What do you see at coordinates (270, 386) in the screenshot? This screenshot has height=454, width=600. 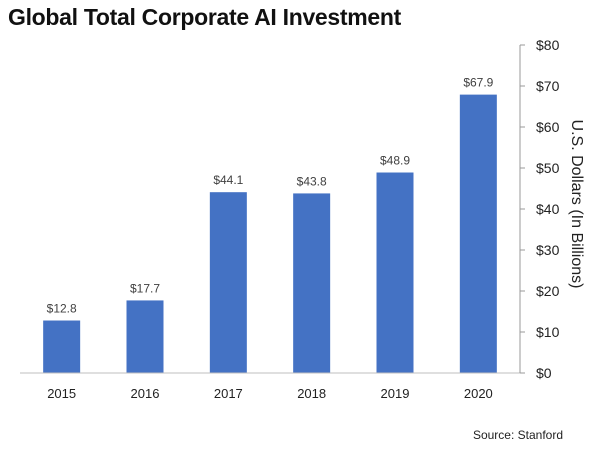 I see `x-axis: 2015 2016 2017 2018 2019 2020` at bounding box center [270, 386].